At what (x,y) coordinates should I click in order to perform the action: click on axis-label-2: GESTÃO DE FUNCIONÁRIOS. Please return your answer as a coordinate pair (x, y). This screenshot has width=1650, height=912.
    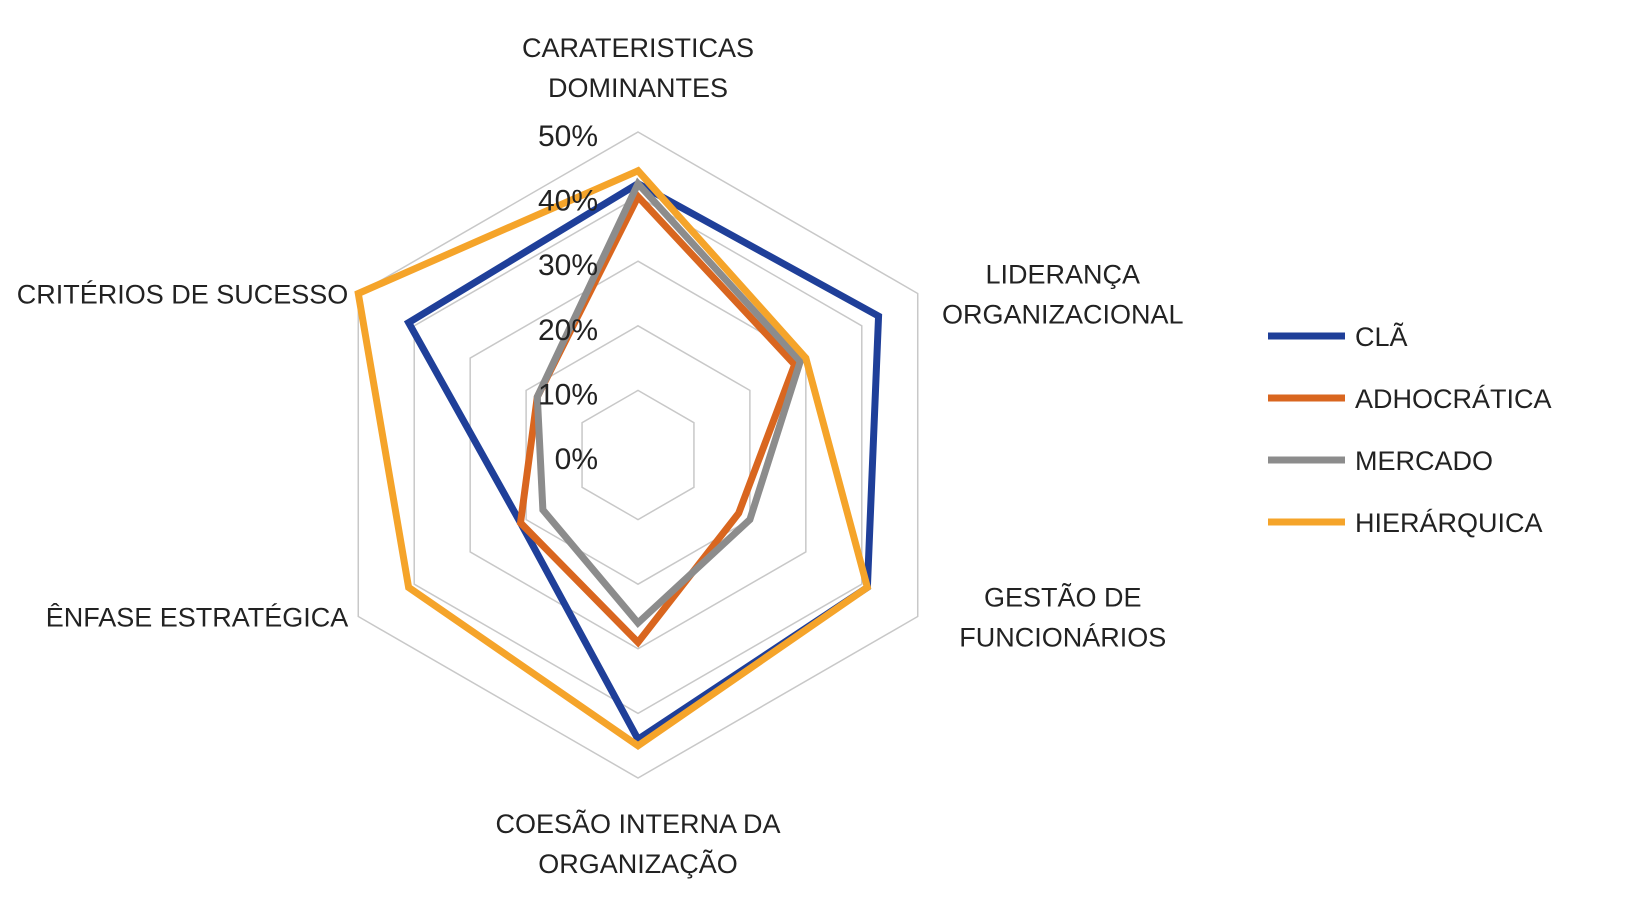
    Looking at the image, I should click on (1062, 617).